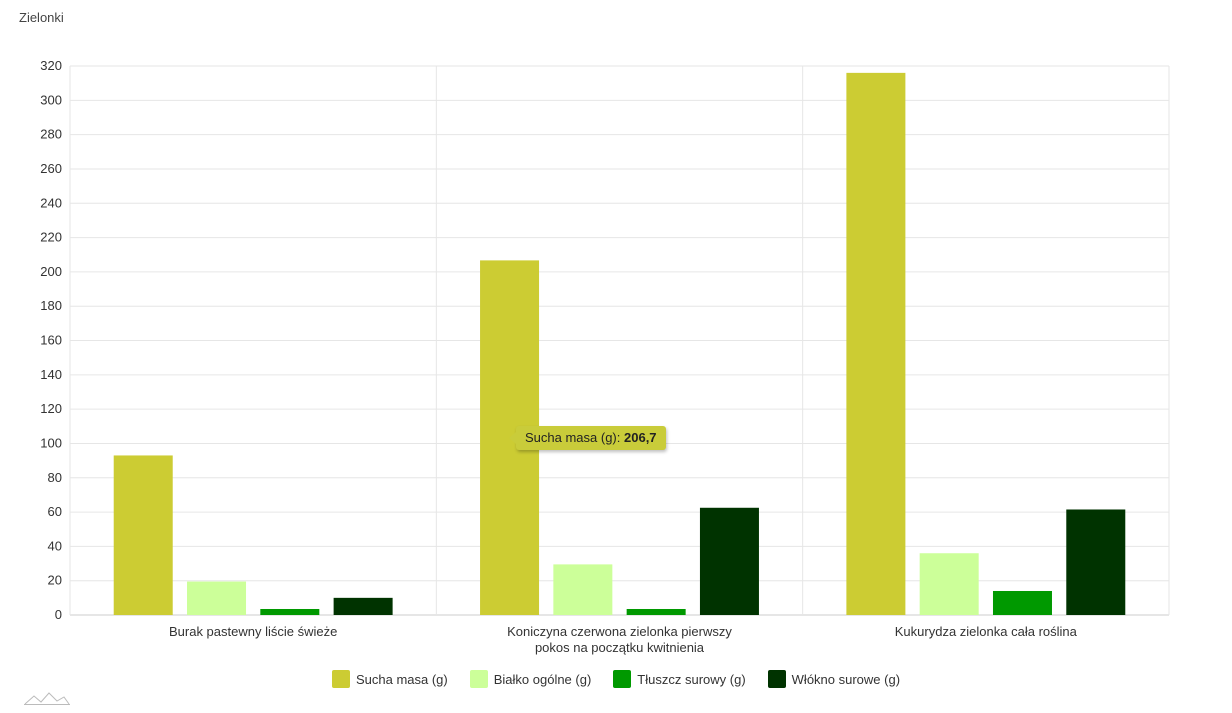 Image resolution: width=1232 pixels, height=713 pixels. I want to click on y-tick-label: 280, so click(51, 134).